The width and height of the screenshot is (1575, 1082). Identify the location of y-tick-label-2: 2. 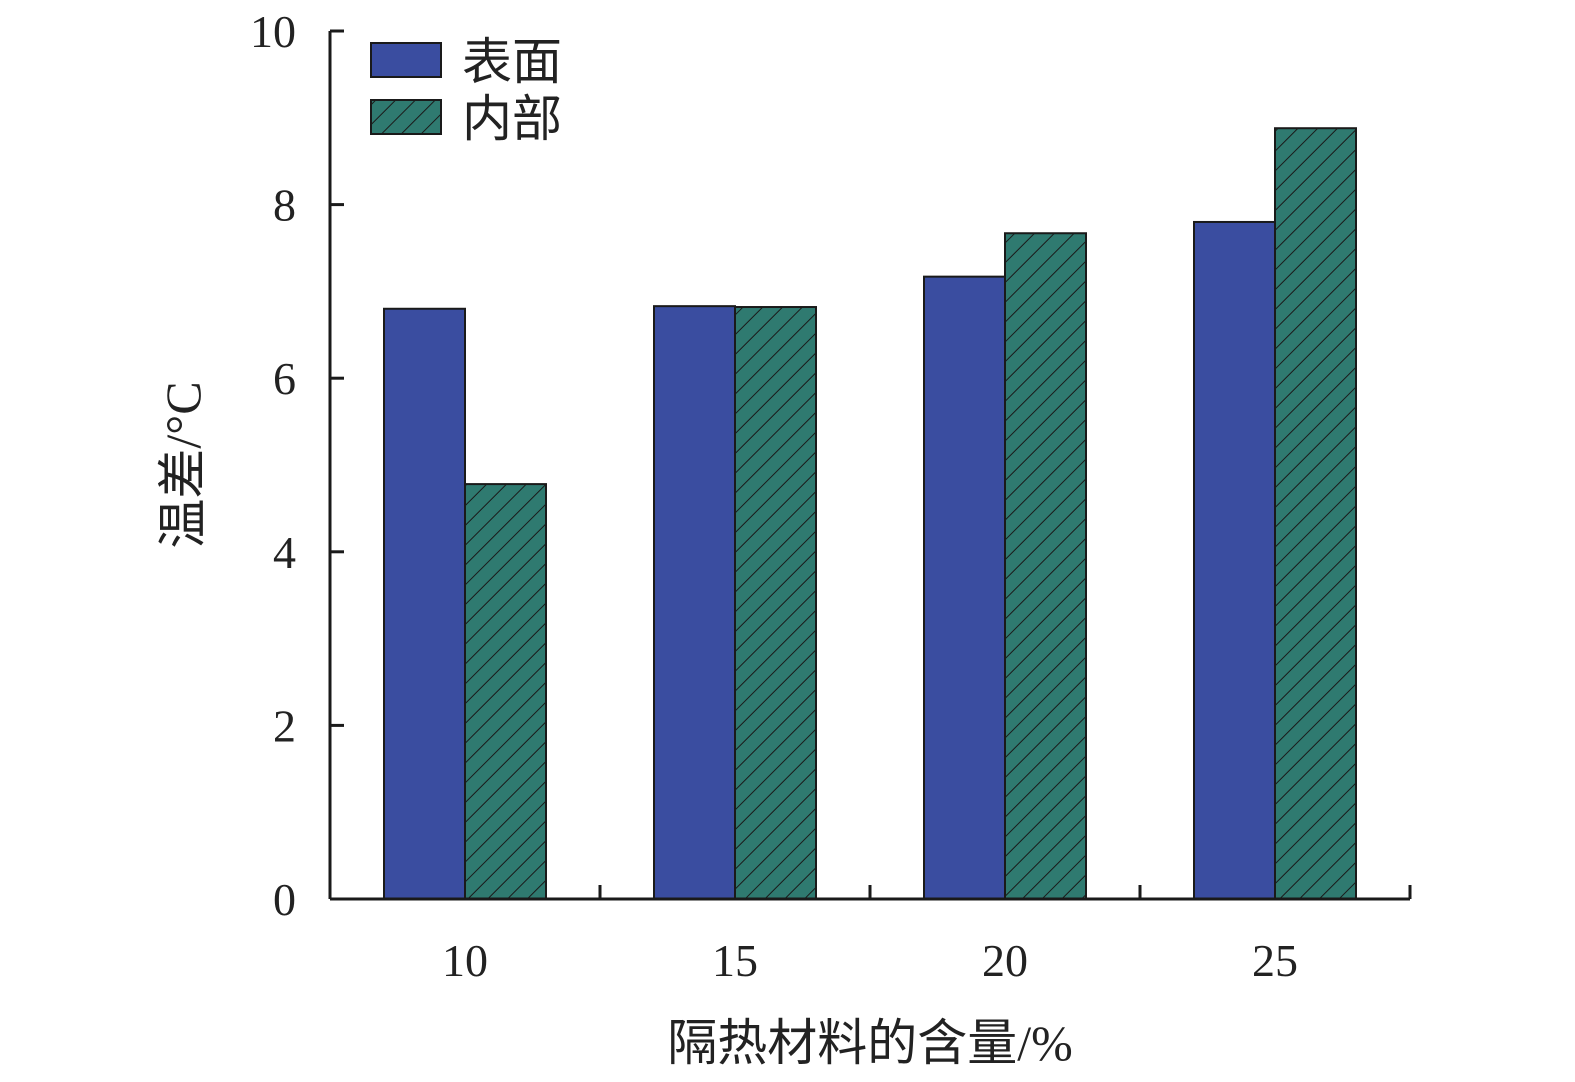
(284, 725).